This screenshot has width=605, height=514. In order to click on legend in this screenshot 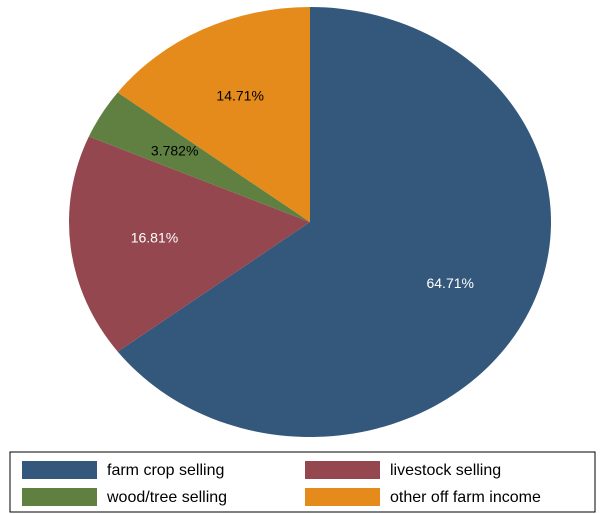, I will do `click(302, 482)`.